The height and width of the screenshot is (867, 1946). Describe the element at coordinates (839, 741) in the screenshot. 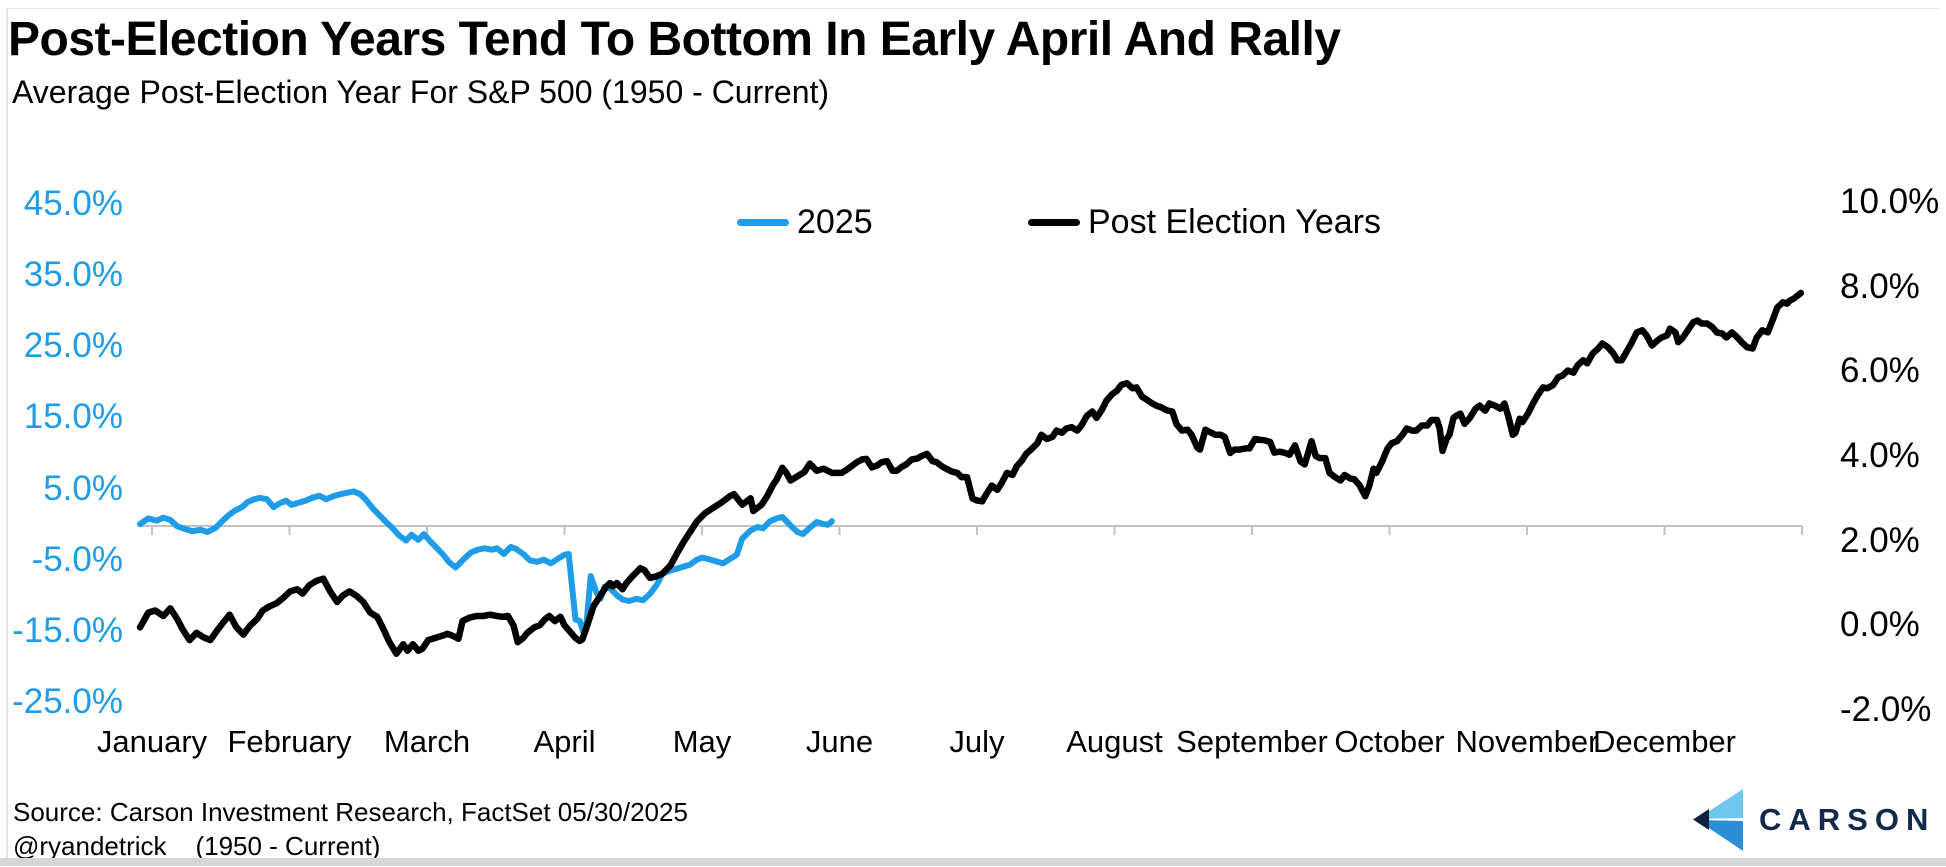

I see `x-axis-month-label: June` at that location.